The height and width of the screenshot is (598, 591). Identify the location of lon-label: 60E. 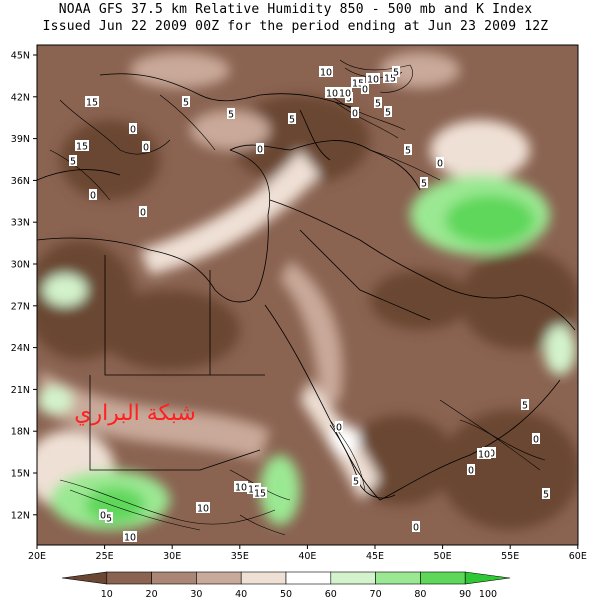
(578, 556).